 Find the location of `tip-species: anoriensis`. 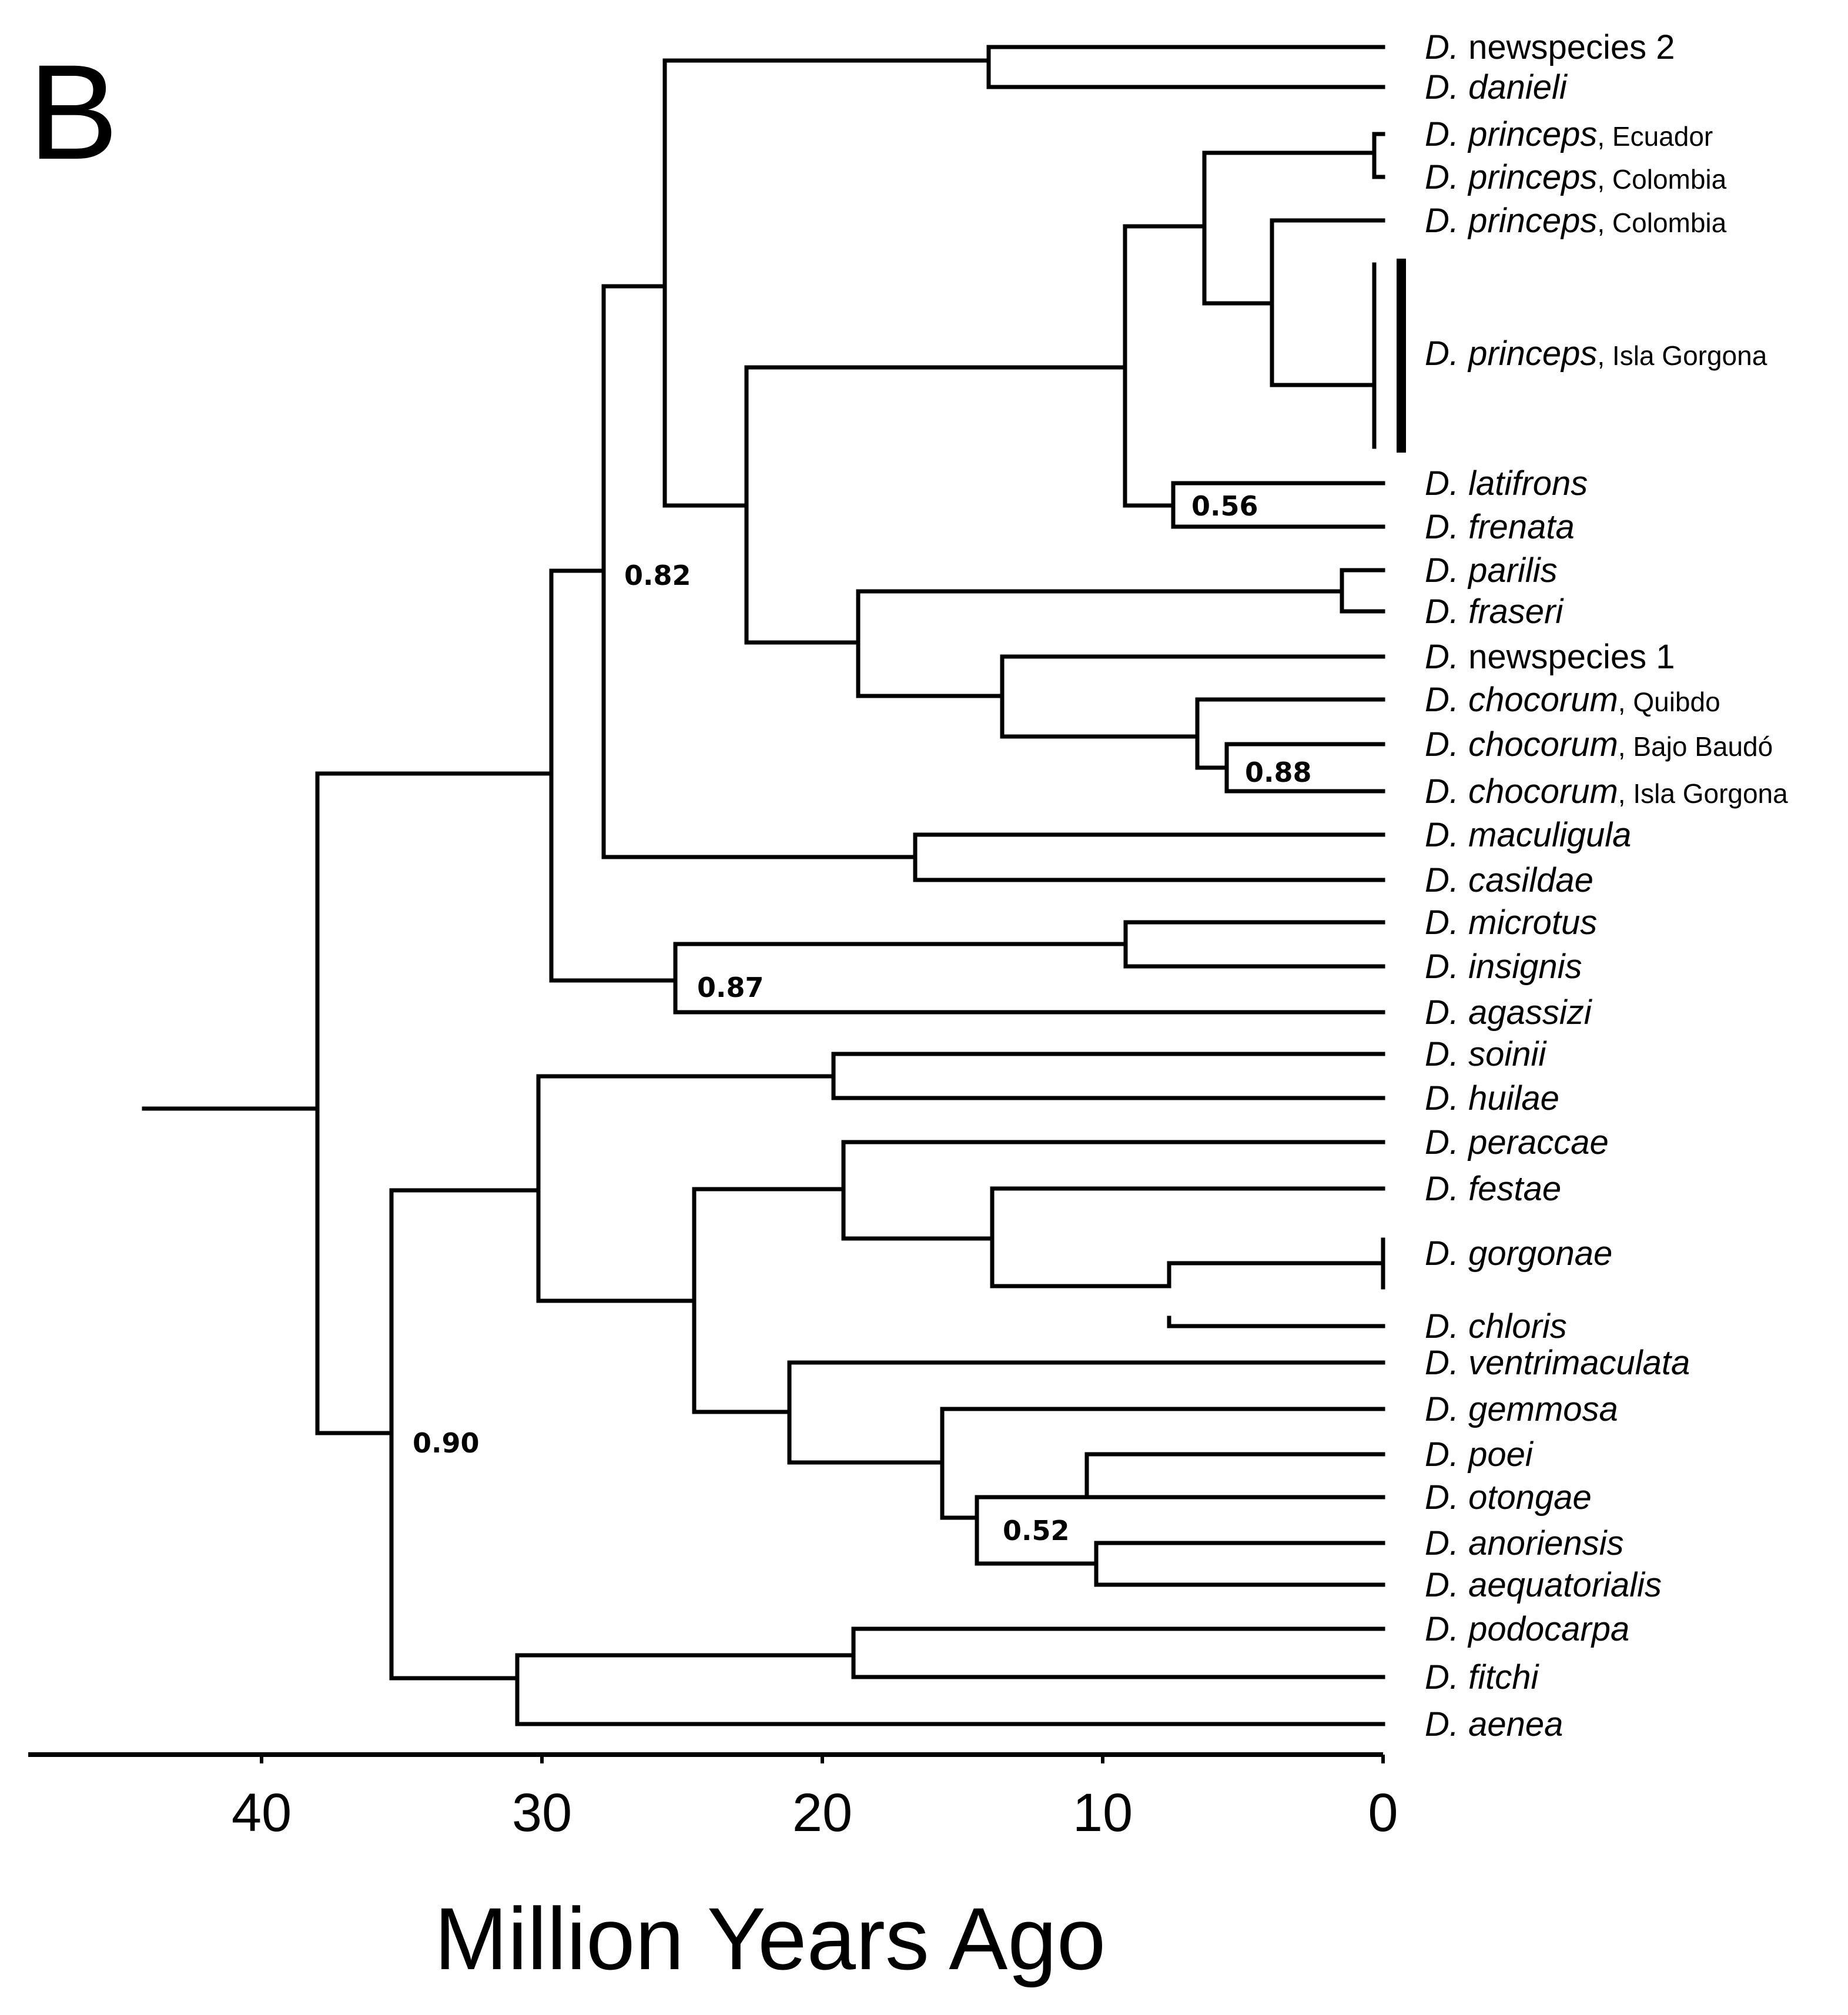

tip-species: anoriensis is located at coordinates (1545, 1543).